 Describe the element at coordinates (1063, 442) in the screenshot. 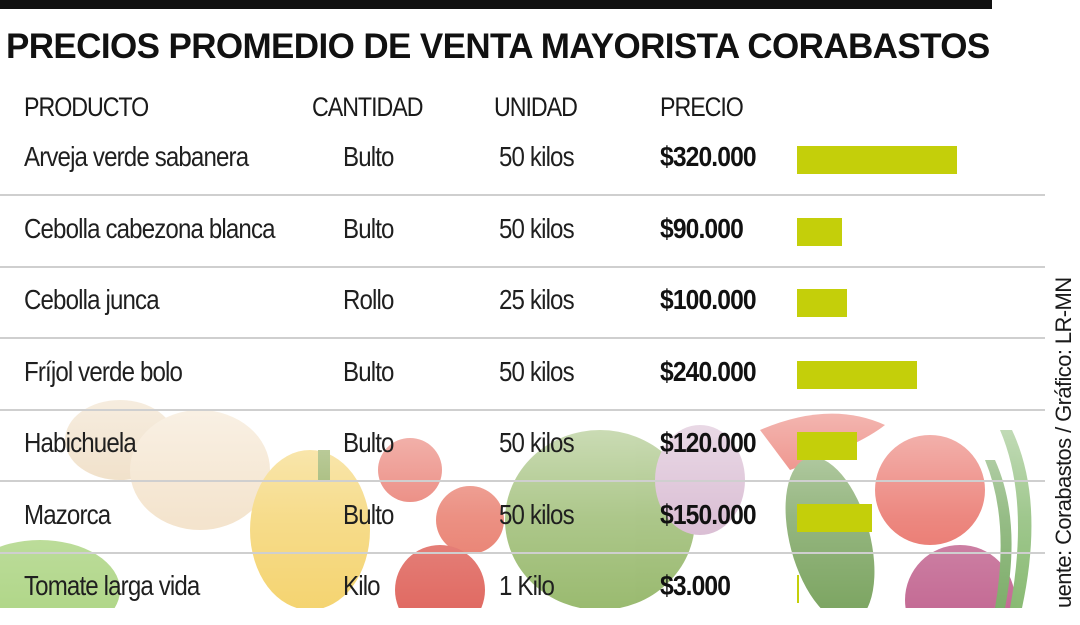

I see `source-credit: uente: Corabastos / Gráfico: LR-MN` at that location.